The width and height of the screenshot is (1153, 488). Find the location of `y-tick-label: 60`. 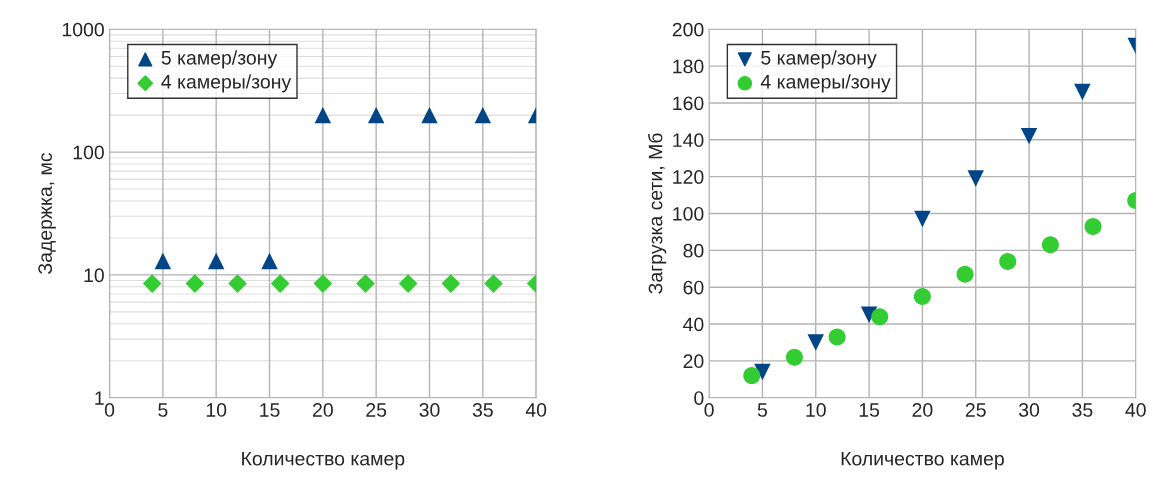

y-tick-label: 60 is located at coordinates (693, 287).